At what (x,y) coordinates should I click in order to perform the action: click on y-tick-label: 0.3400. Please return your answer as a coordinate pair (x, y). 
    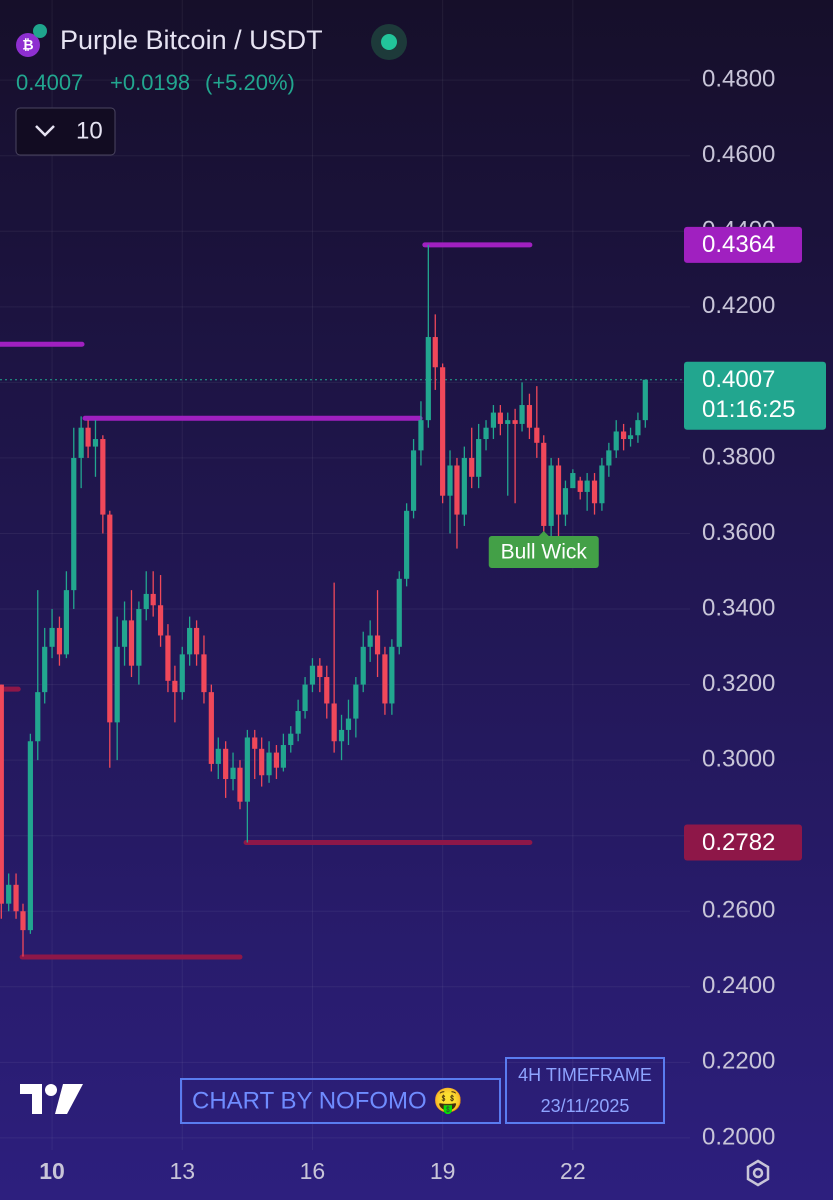
    Looking at the image, I should click on (738, 607).